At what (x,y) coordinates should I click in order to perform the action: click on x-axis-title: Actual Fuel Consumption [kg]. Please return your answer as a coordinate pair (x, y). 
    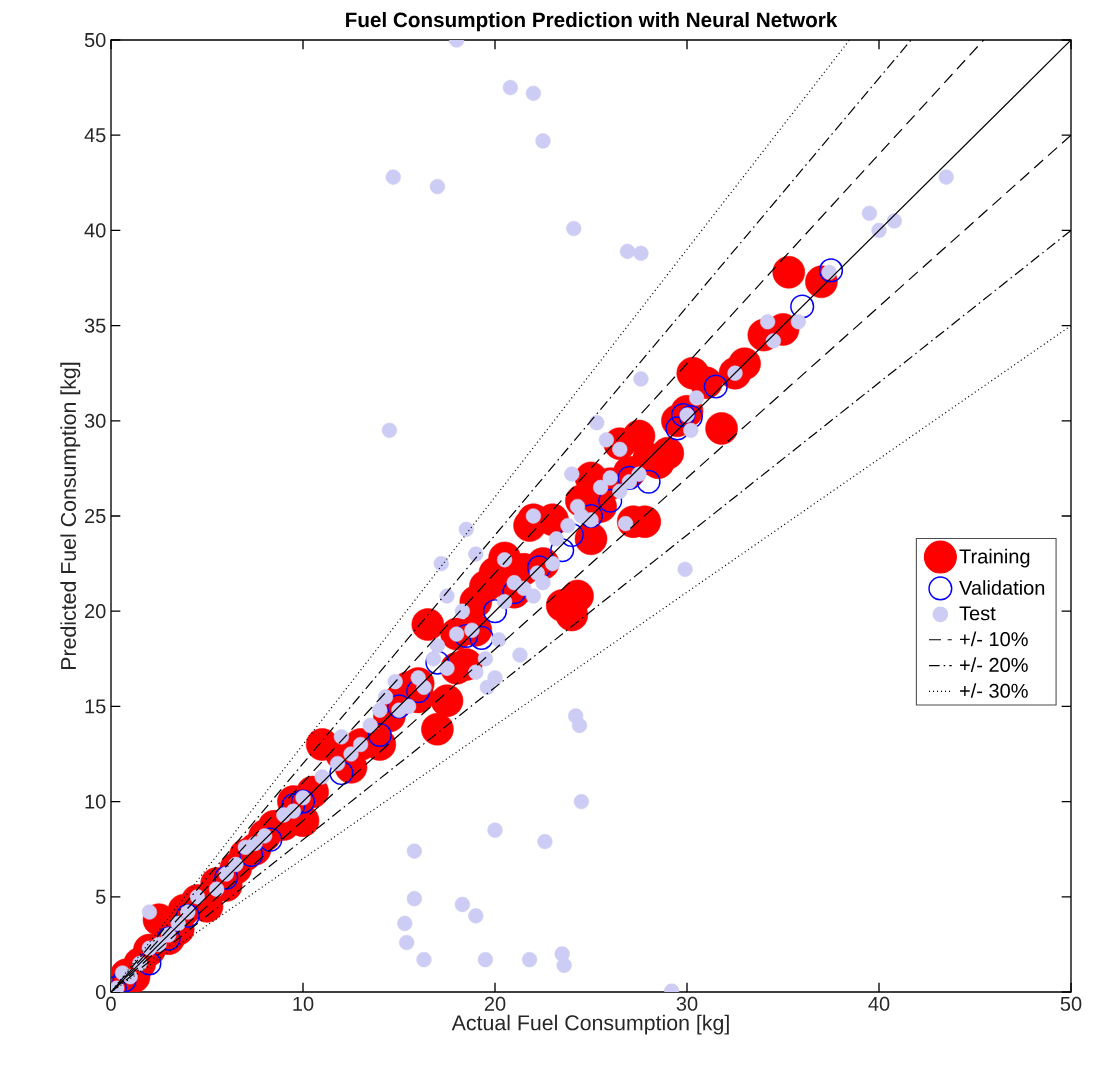
    Looking at the image, I should click on (590, 1024).